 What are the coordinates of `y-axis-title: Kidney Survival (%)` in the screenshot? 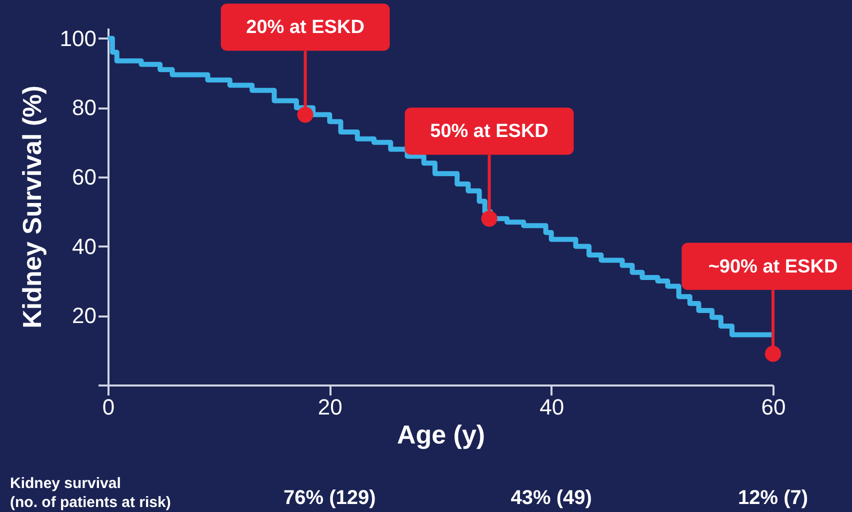 It's located at (31, 207).